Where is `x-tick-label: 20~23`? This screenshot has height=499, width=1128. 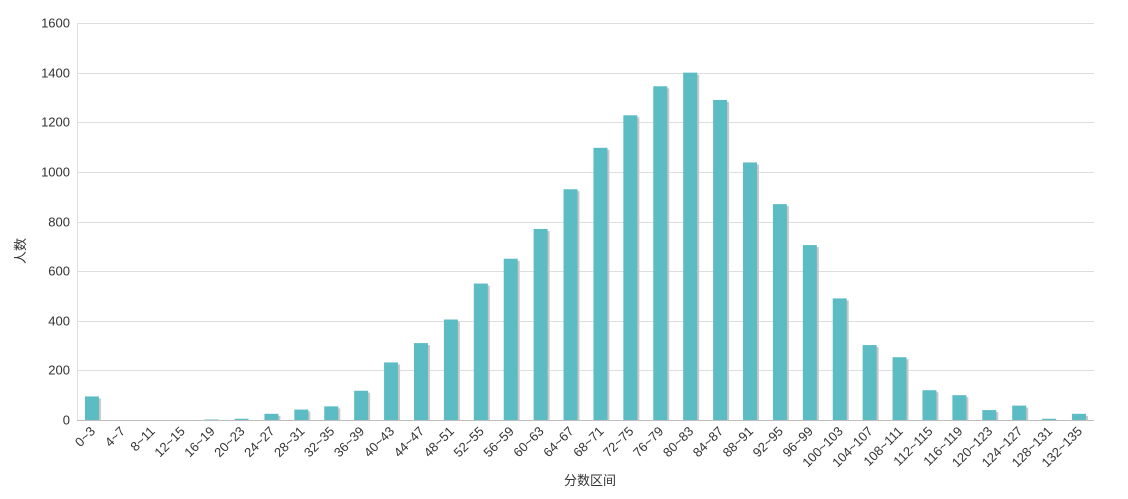 x-tick-label: 20~23 is located at coordinates (229, 442).